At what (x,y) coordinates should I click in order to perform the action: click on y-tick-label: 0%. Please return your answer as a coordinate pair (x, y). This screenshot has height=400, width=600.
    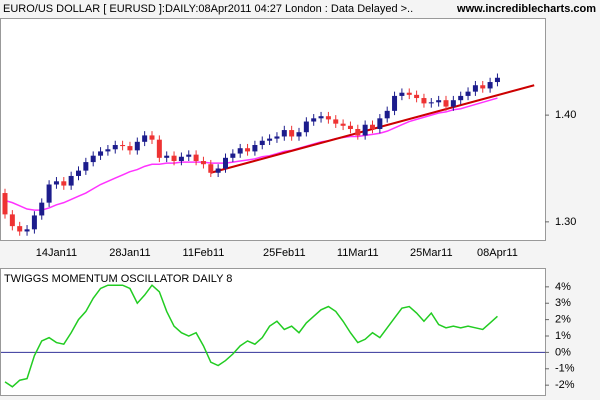
    Looking at the image, I should click on (563, 352).